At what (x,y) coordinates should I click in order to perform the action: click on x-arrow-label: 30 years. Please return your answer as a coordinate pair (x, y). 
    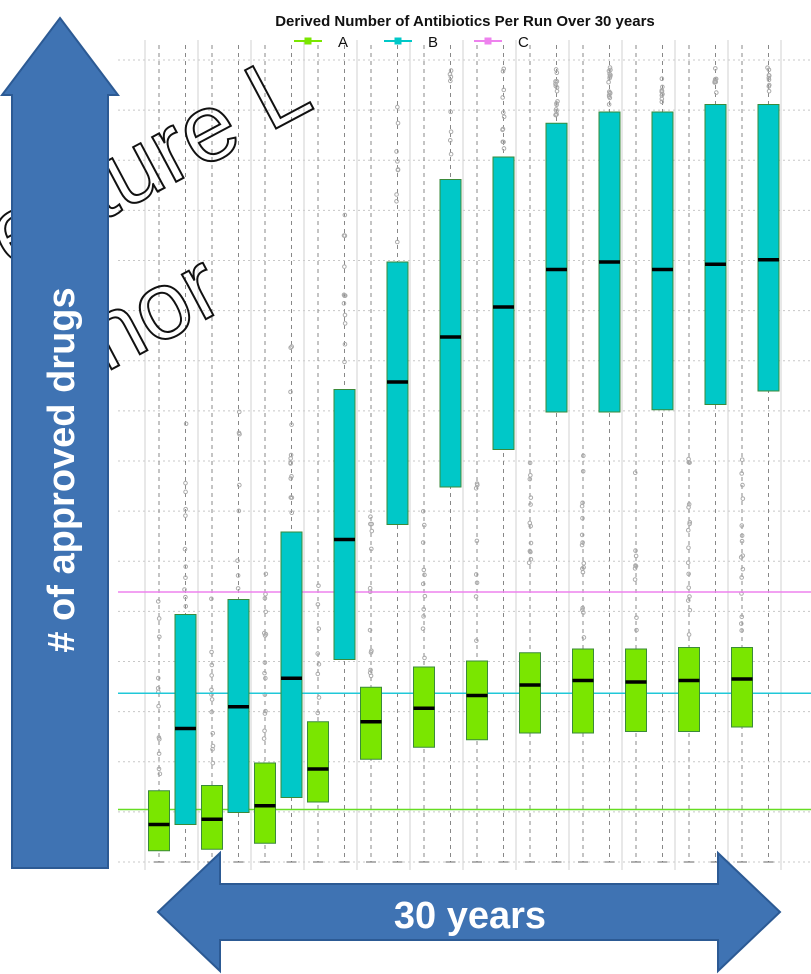
    Looking at the image, I should click on (470, 916).